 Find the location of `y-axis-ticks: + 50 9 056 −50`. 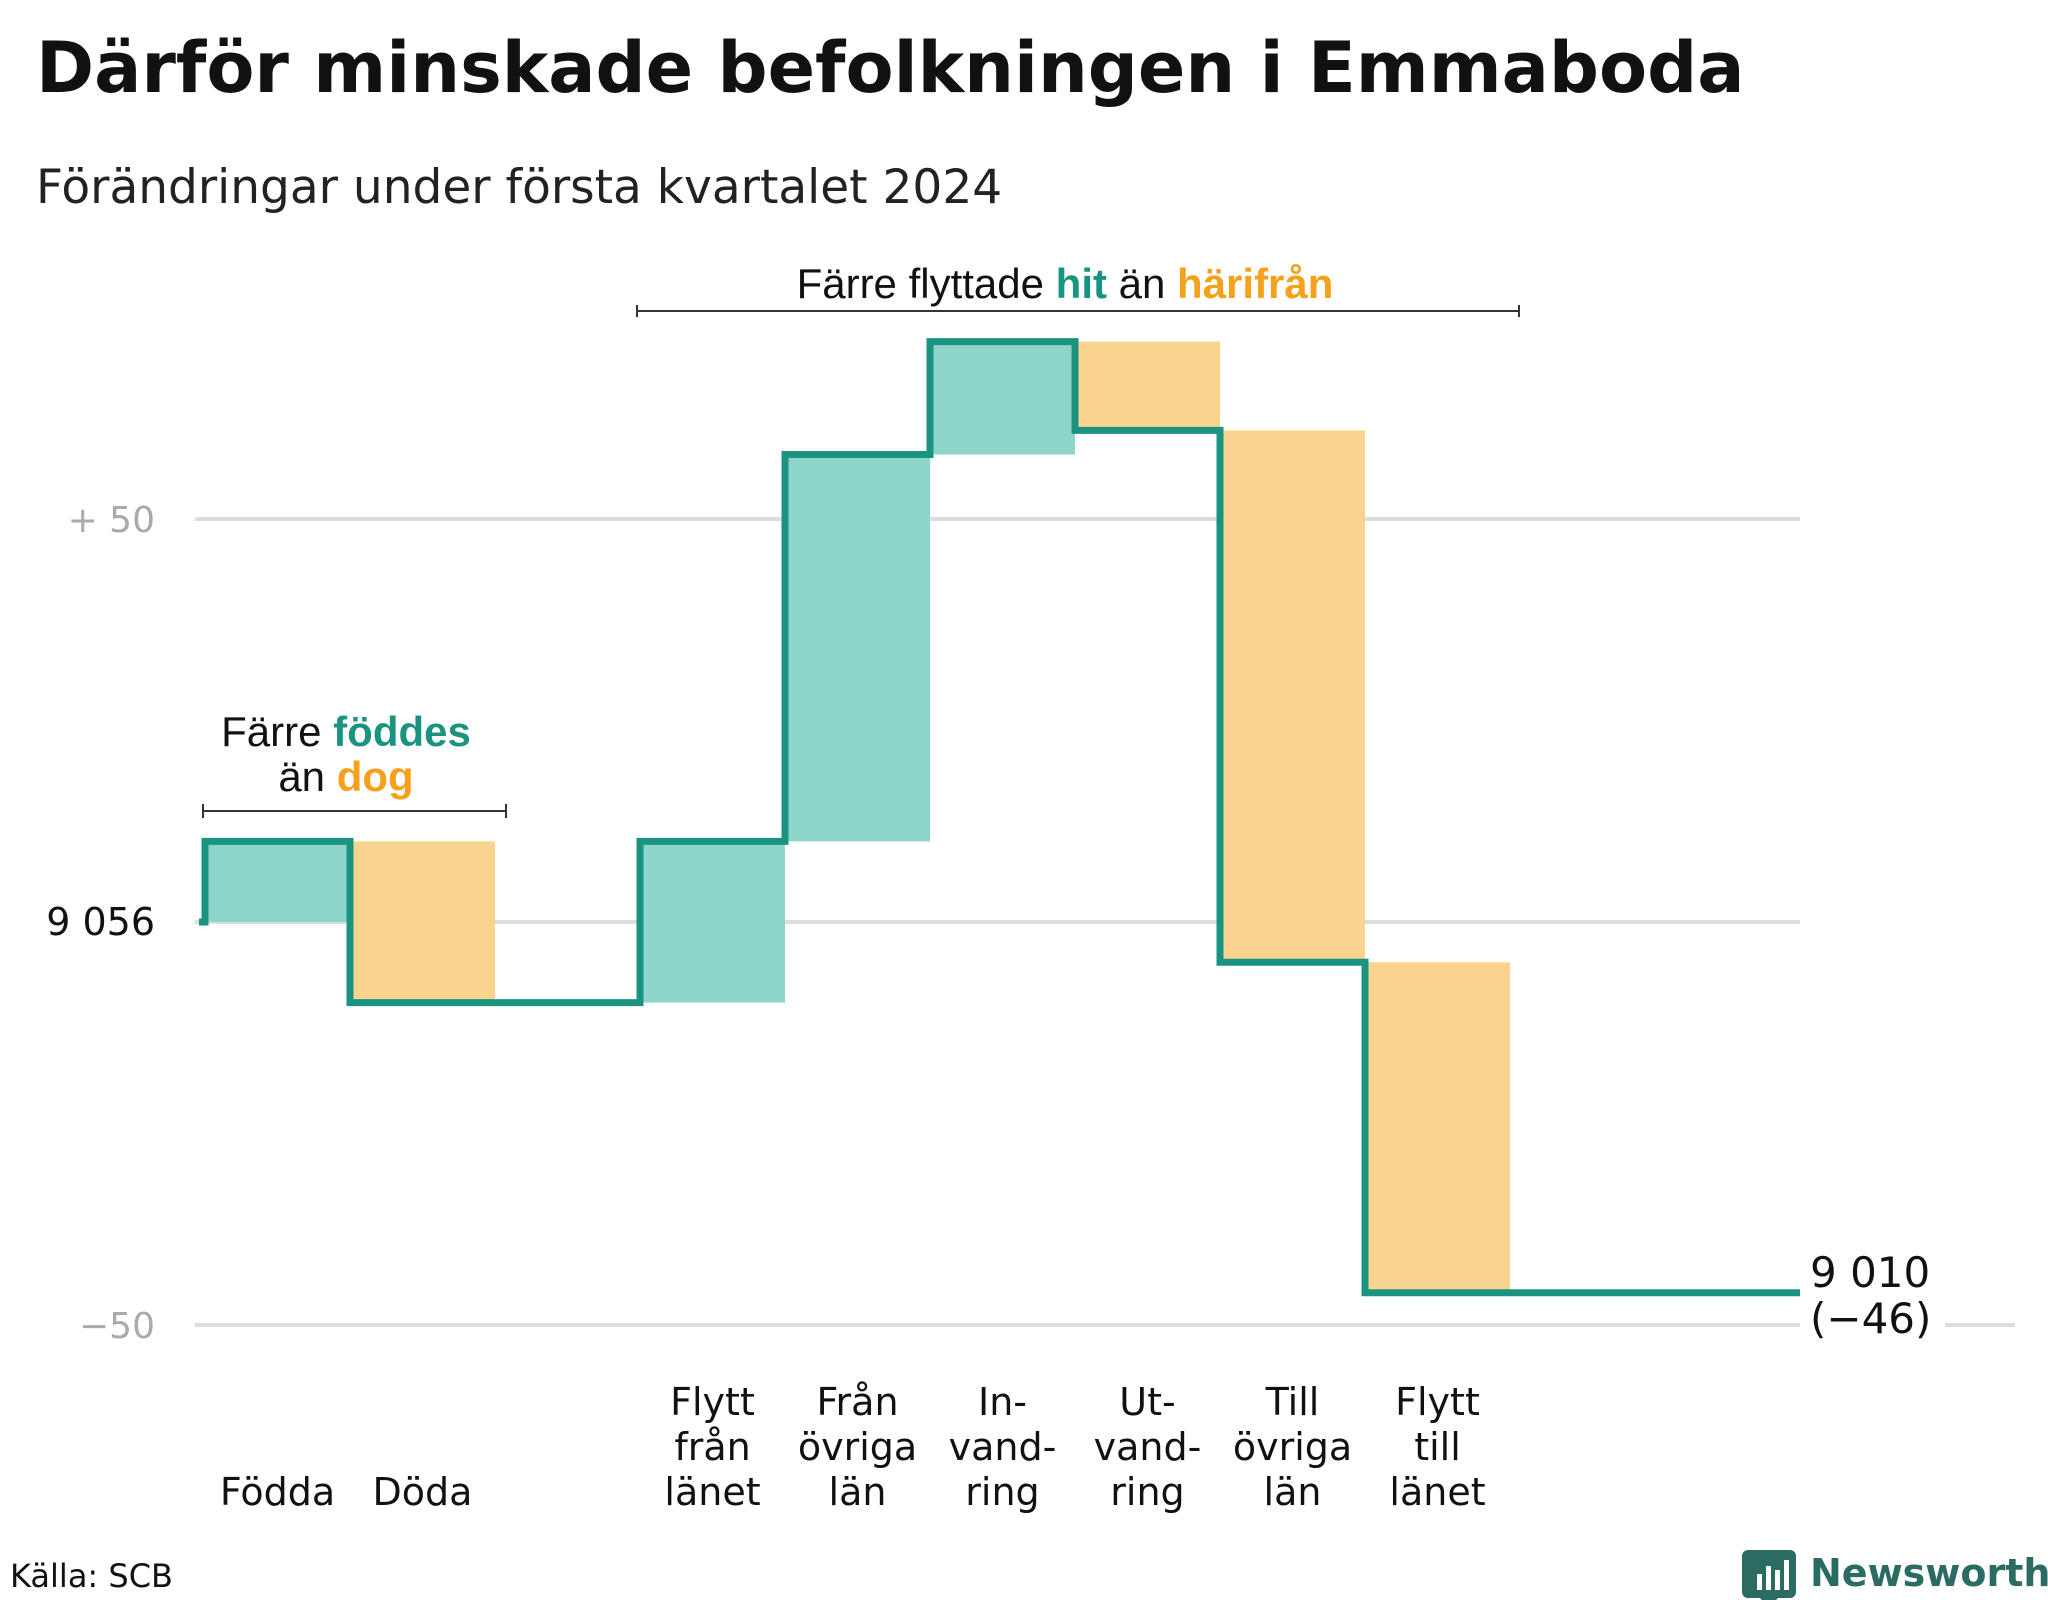

y-axis-ticks: + 50 9 056 −50 is located at coordinates (100, 923).